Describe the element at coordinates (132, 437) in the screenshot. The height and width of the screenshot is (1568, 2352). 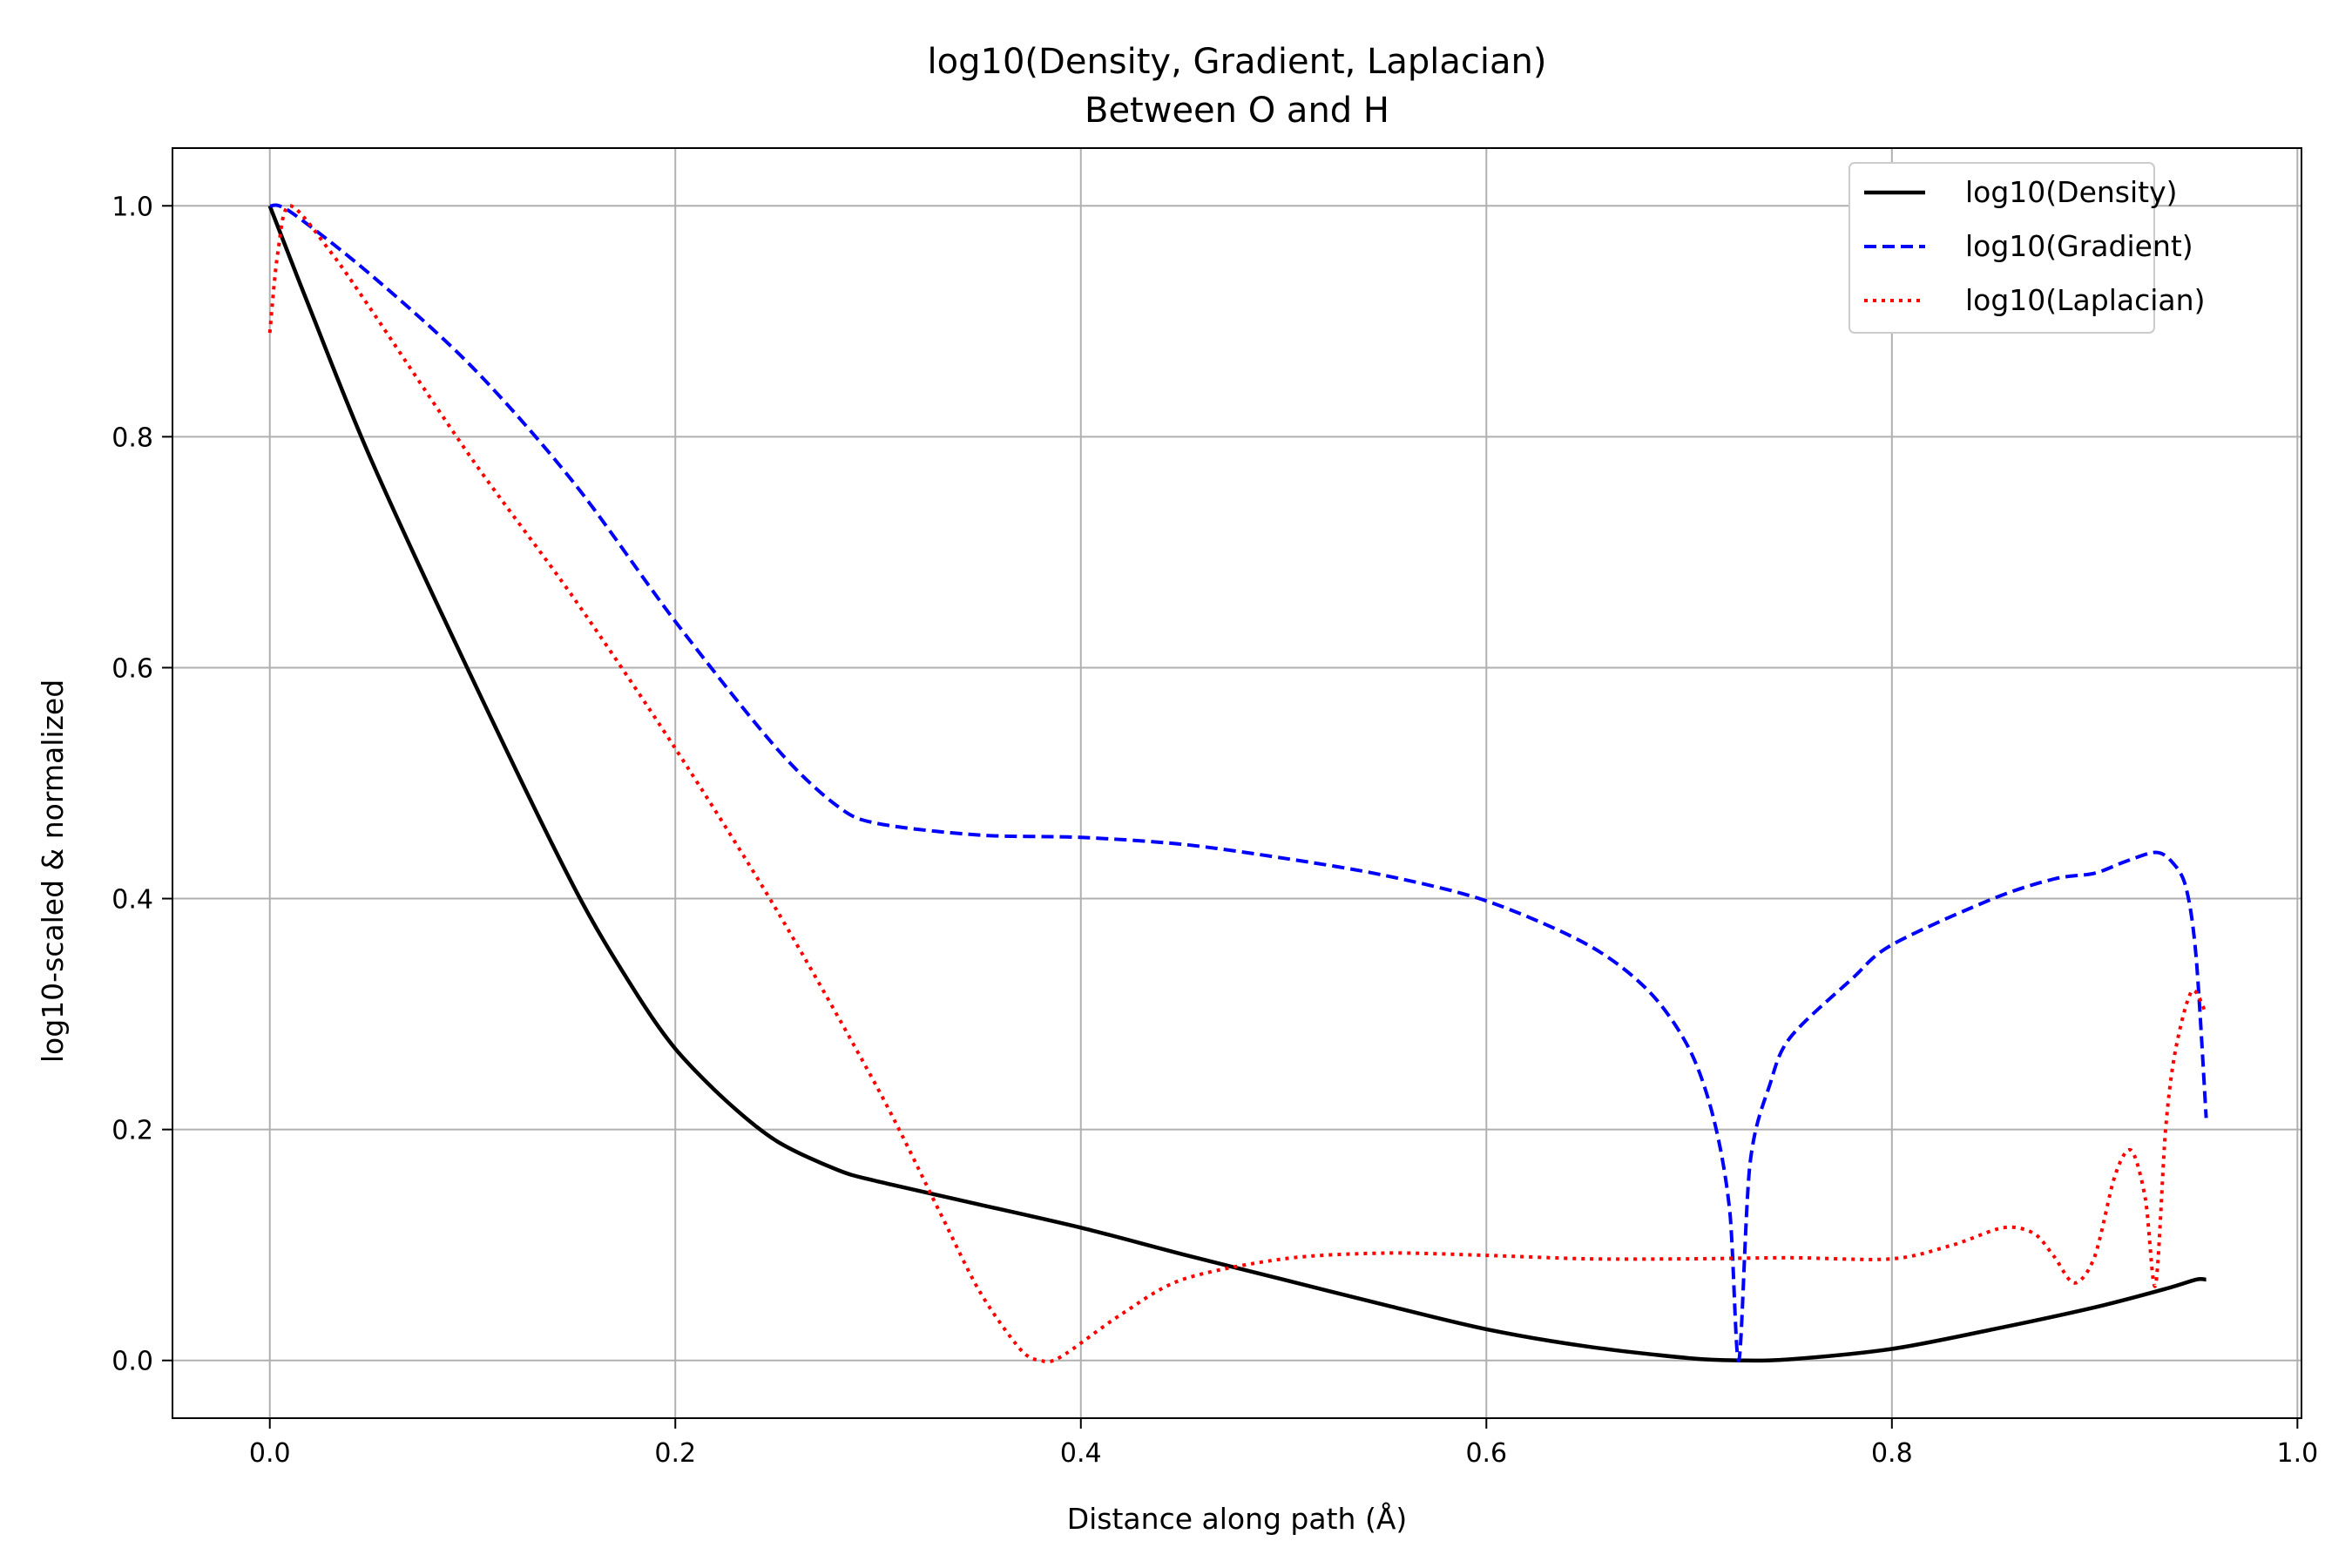
I see `y-tick-label: 0.8` at that location.